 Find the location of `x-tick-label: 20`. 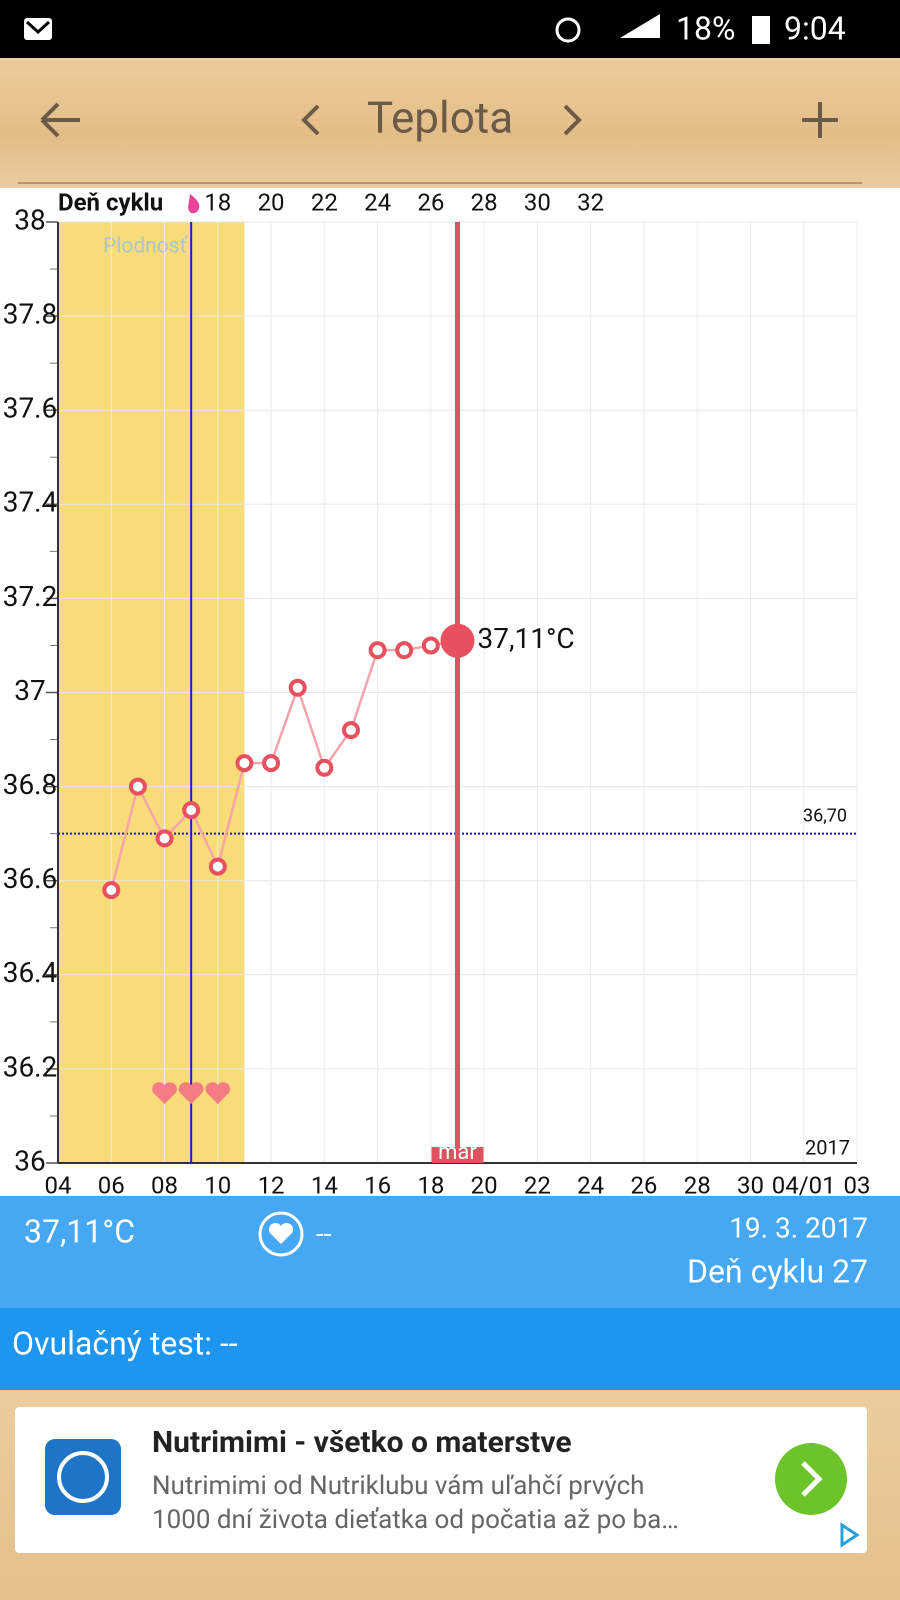

x-tick-label: 20 is located at coordinates (484, 1183).